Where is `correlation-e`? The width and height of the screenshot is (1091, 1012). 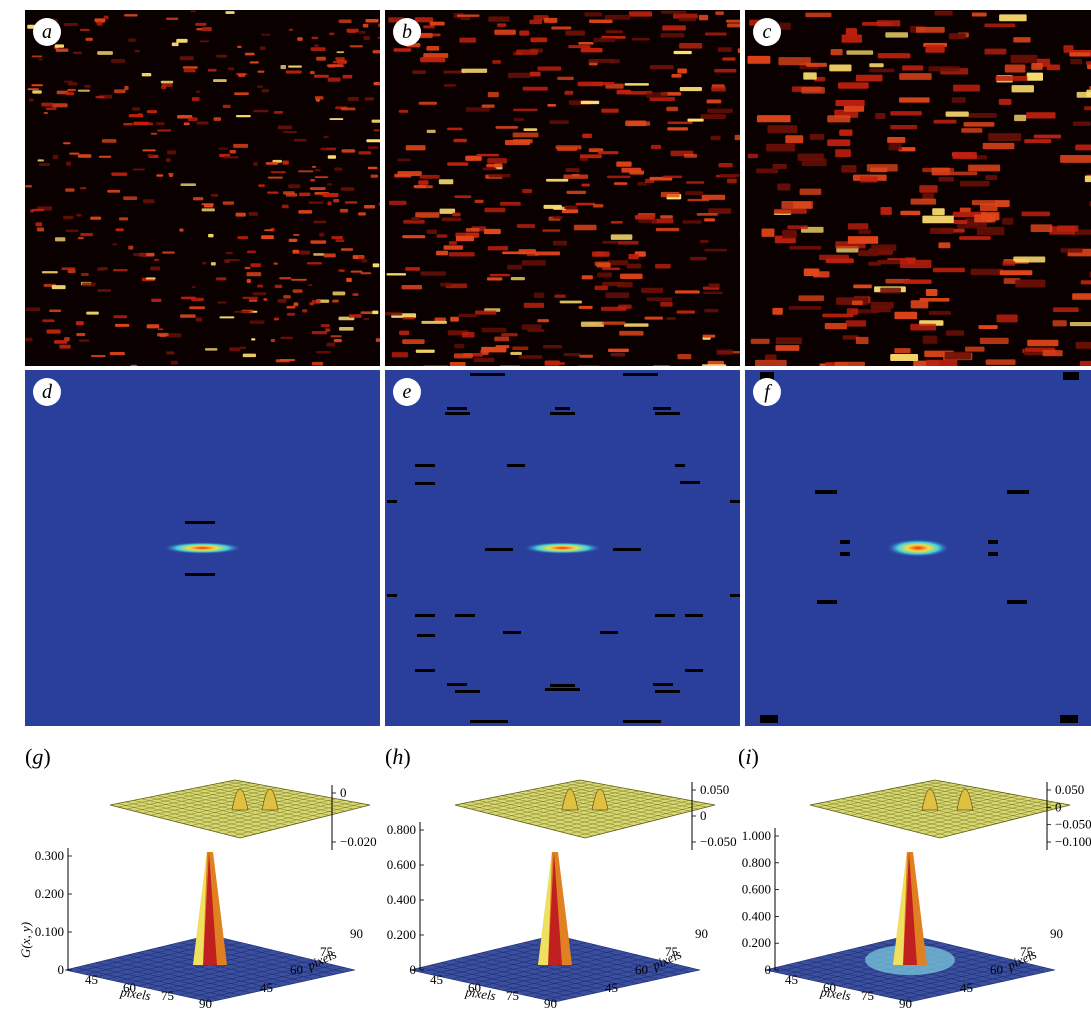
correlation-e is located at coordinates (562, 548).